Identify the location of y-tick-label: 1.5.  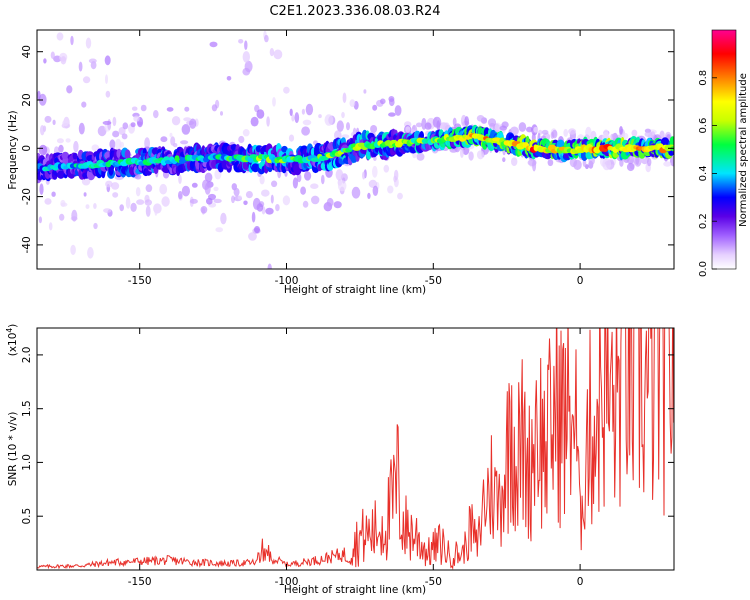
(27, 408).